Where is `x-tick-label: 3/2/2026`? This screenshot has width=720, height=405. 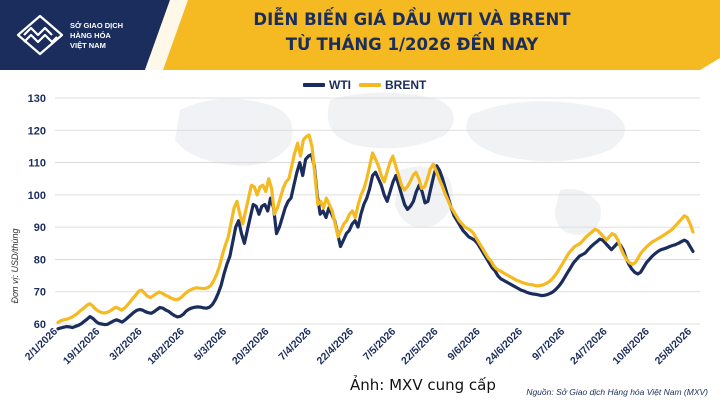 x-tick-label: 3/2/2026 is located at coordinates (125, 344).